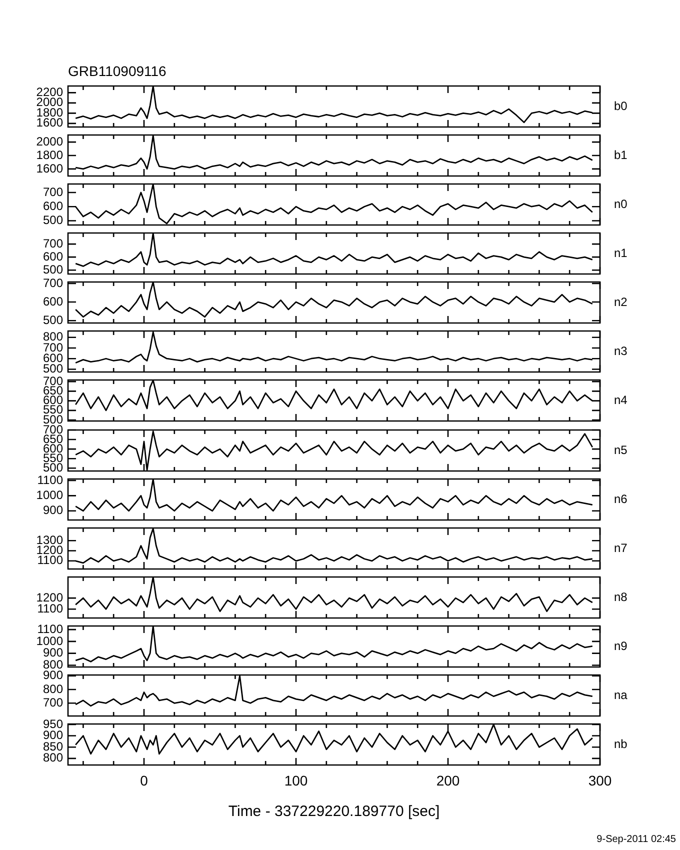 Image resolution: width=680 pixels, height=850 pixels. What do you see at coordinates (296, 780) in the screenshot?
I see `x-tick-label: 100` at bounding box center [296, 780].